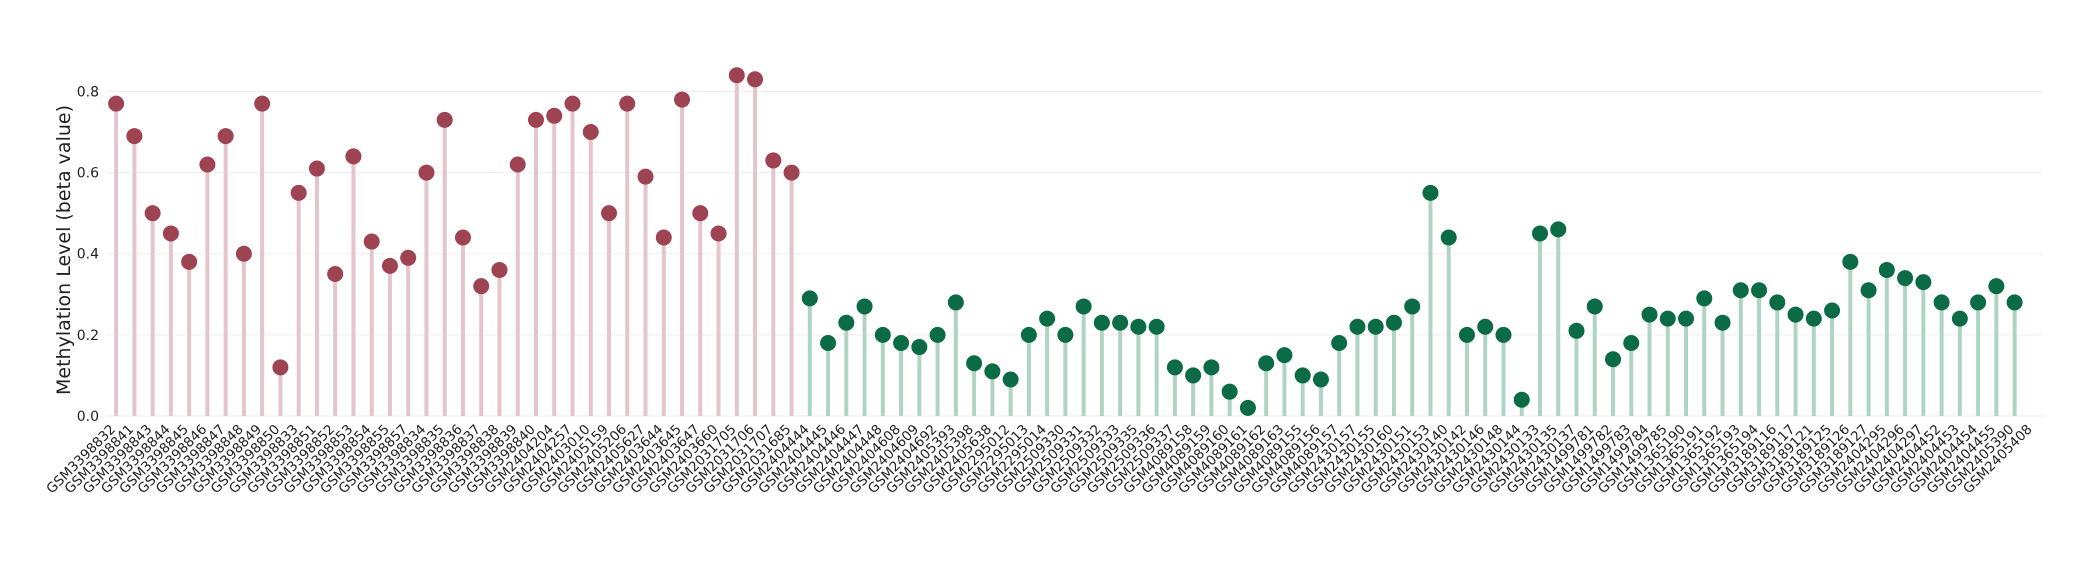 Image resolution: width=2100 pixels, height=580 pixels. What do you see at coordinates (88, 174) in the screenshot?
I see `y-tick-label: 0.6` at bounding box center [88, 174].